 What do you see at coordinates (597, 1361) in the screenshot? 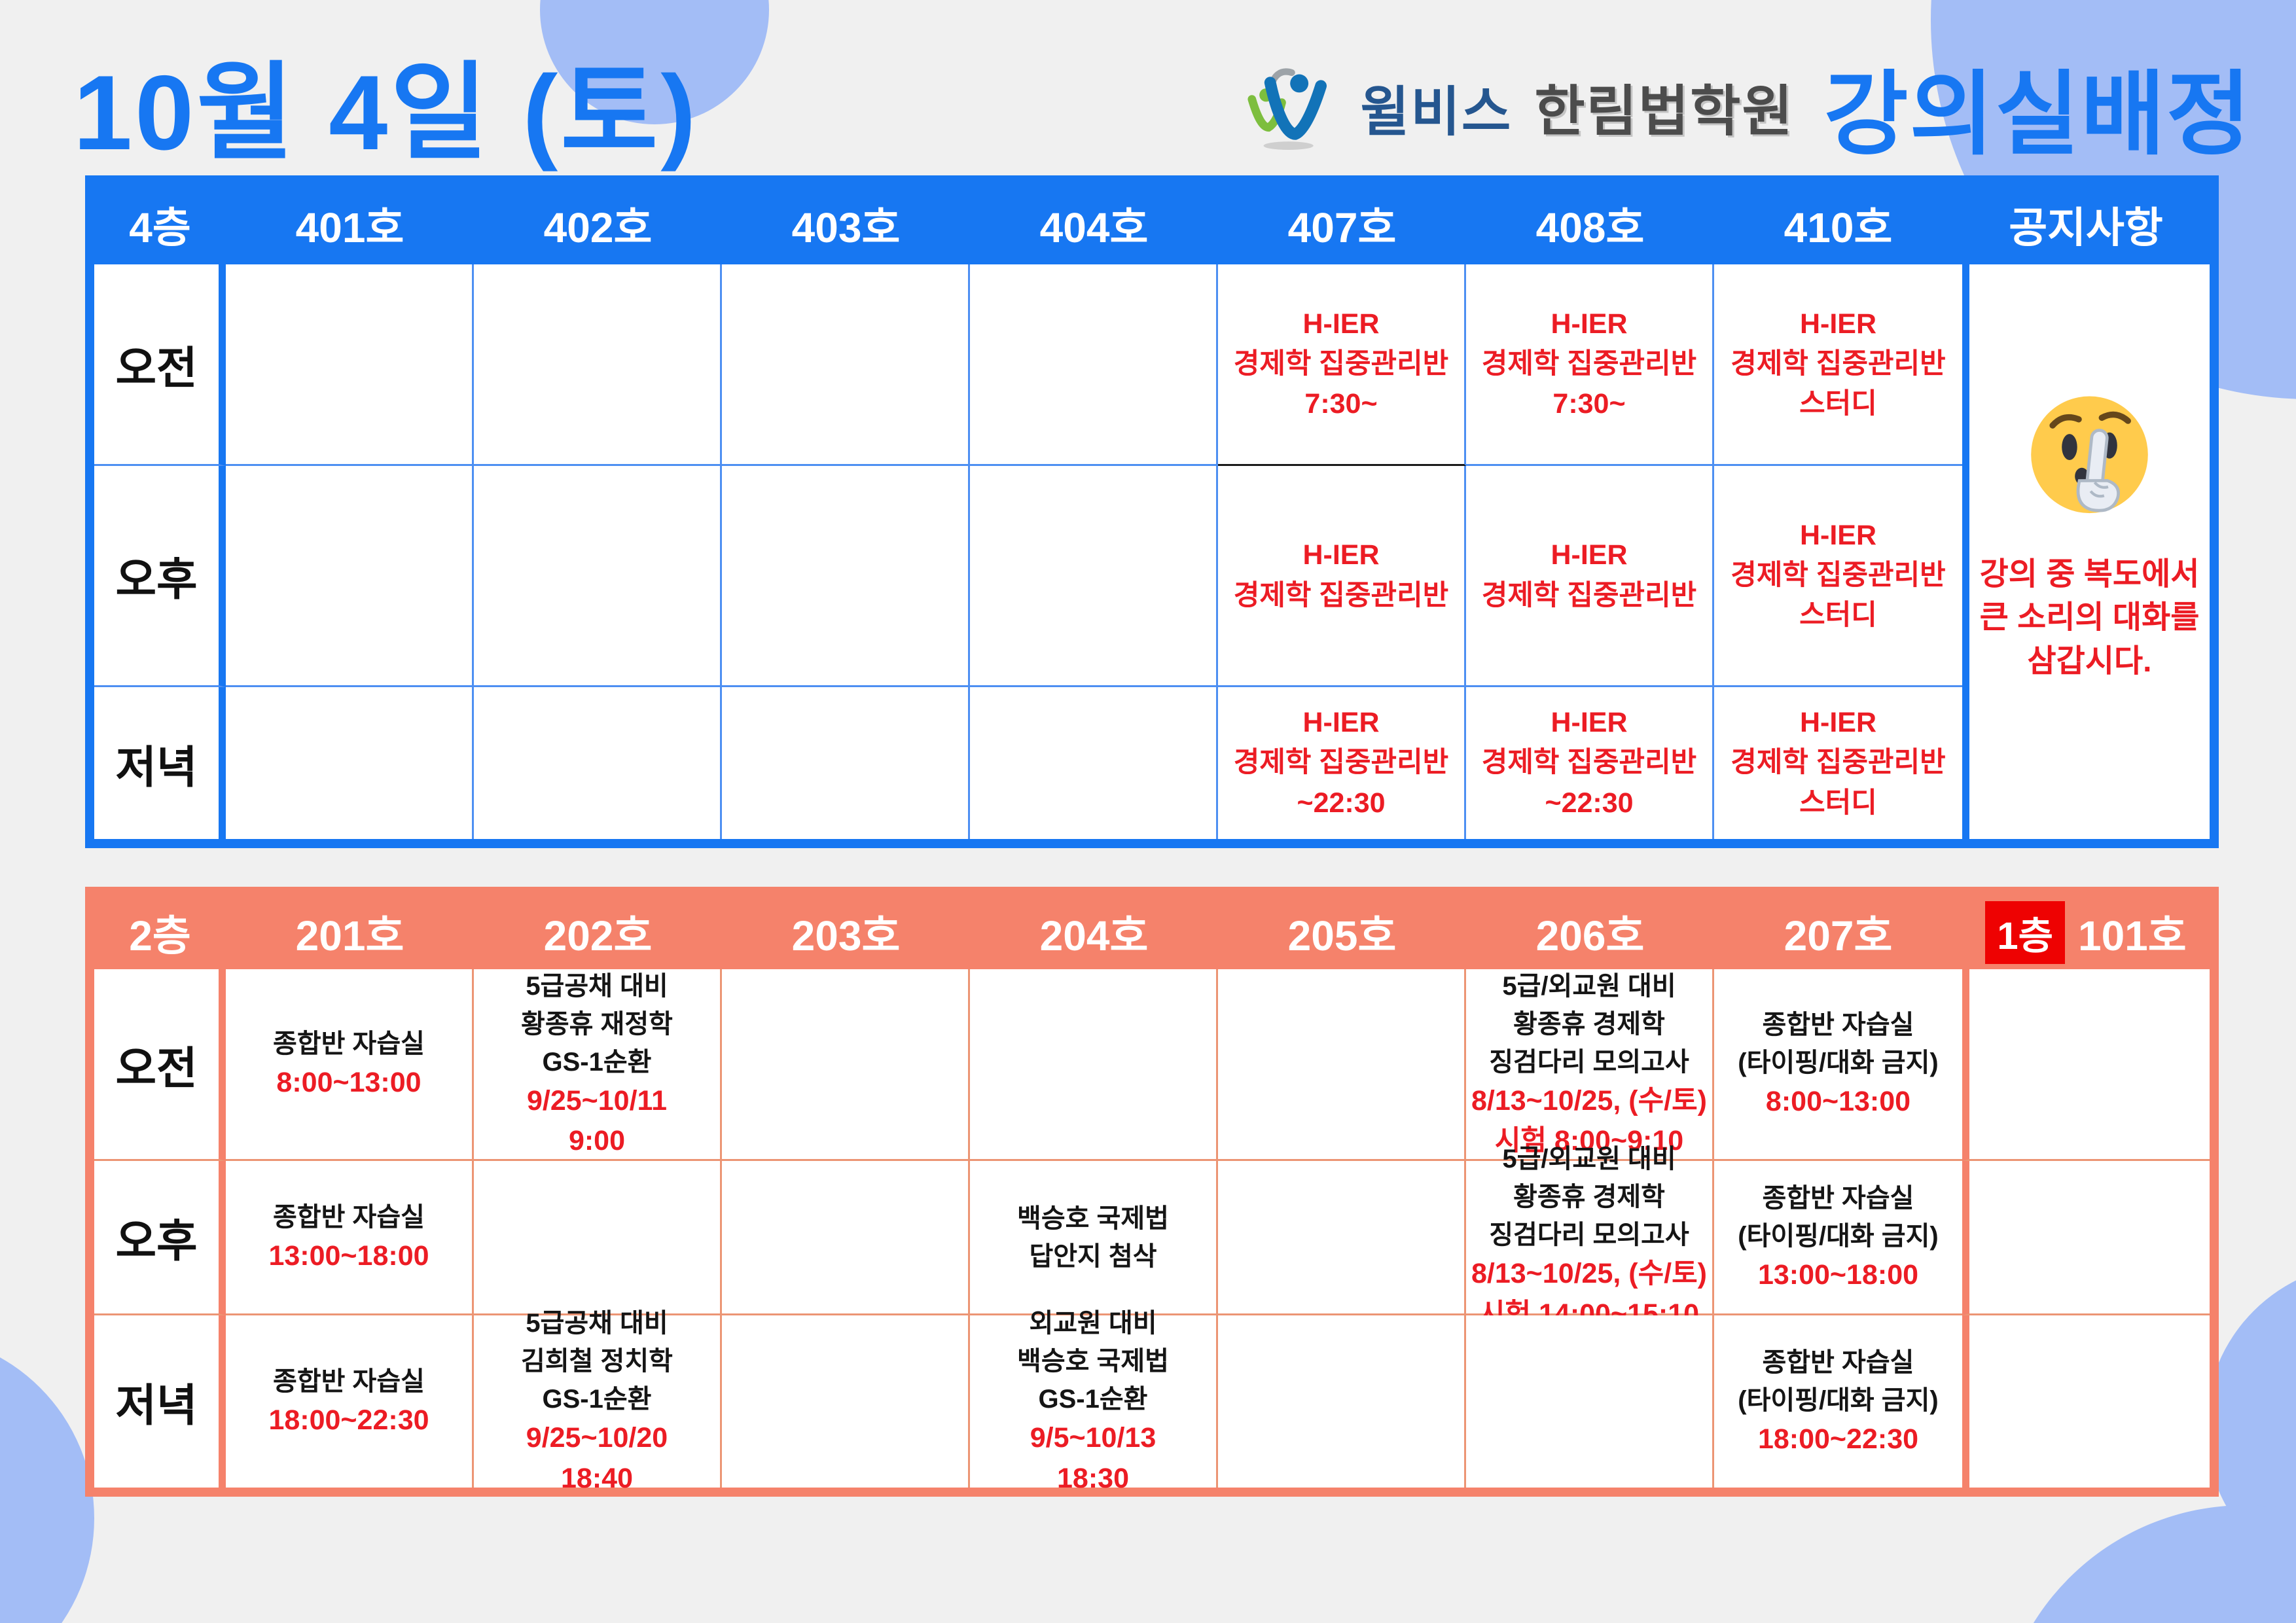
I see `cell-line-black: 김희철 정치학` at bounding box center [597, 1361].